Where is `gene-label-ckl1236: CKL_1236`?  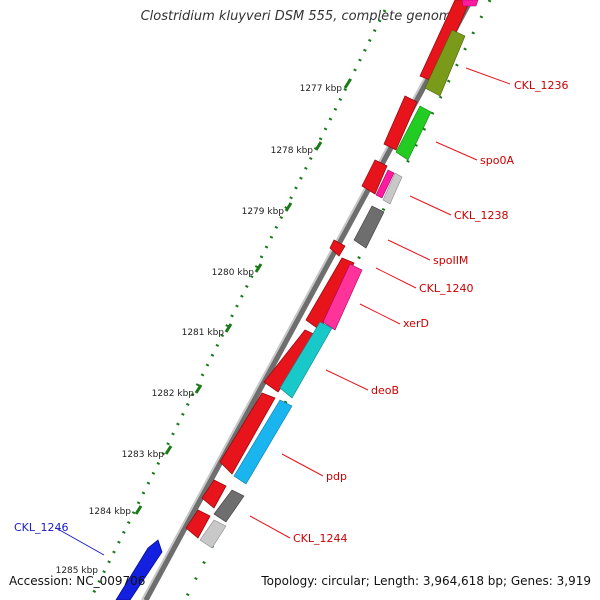 gene-label-ckl1236: CKL_1236 is located at coordinates (541, 85).